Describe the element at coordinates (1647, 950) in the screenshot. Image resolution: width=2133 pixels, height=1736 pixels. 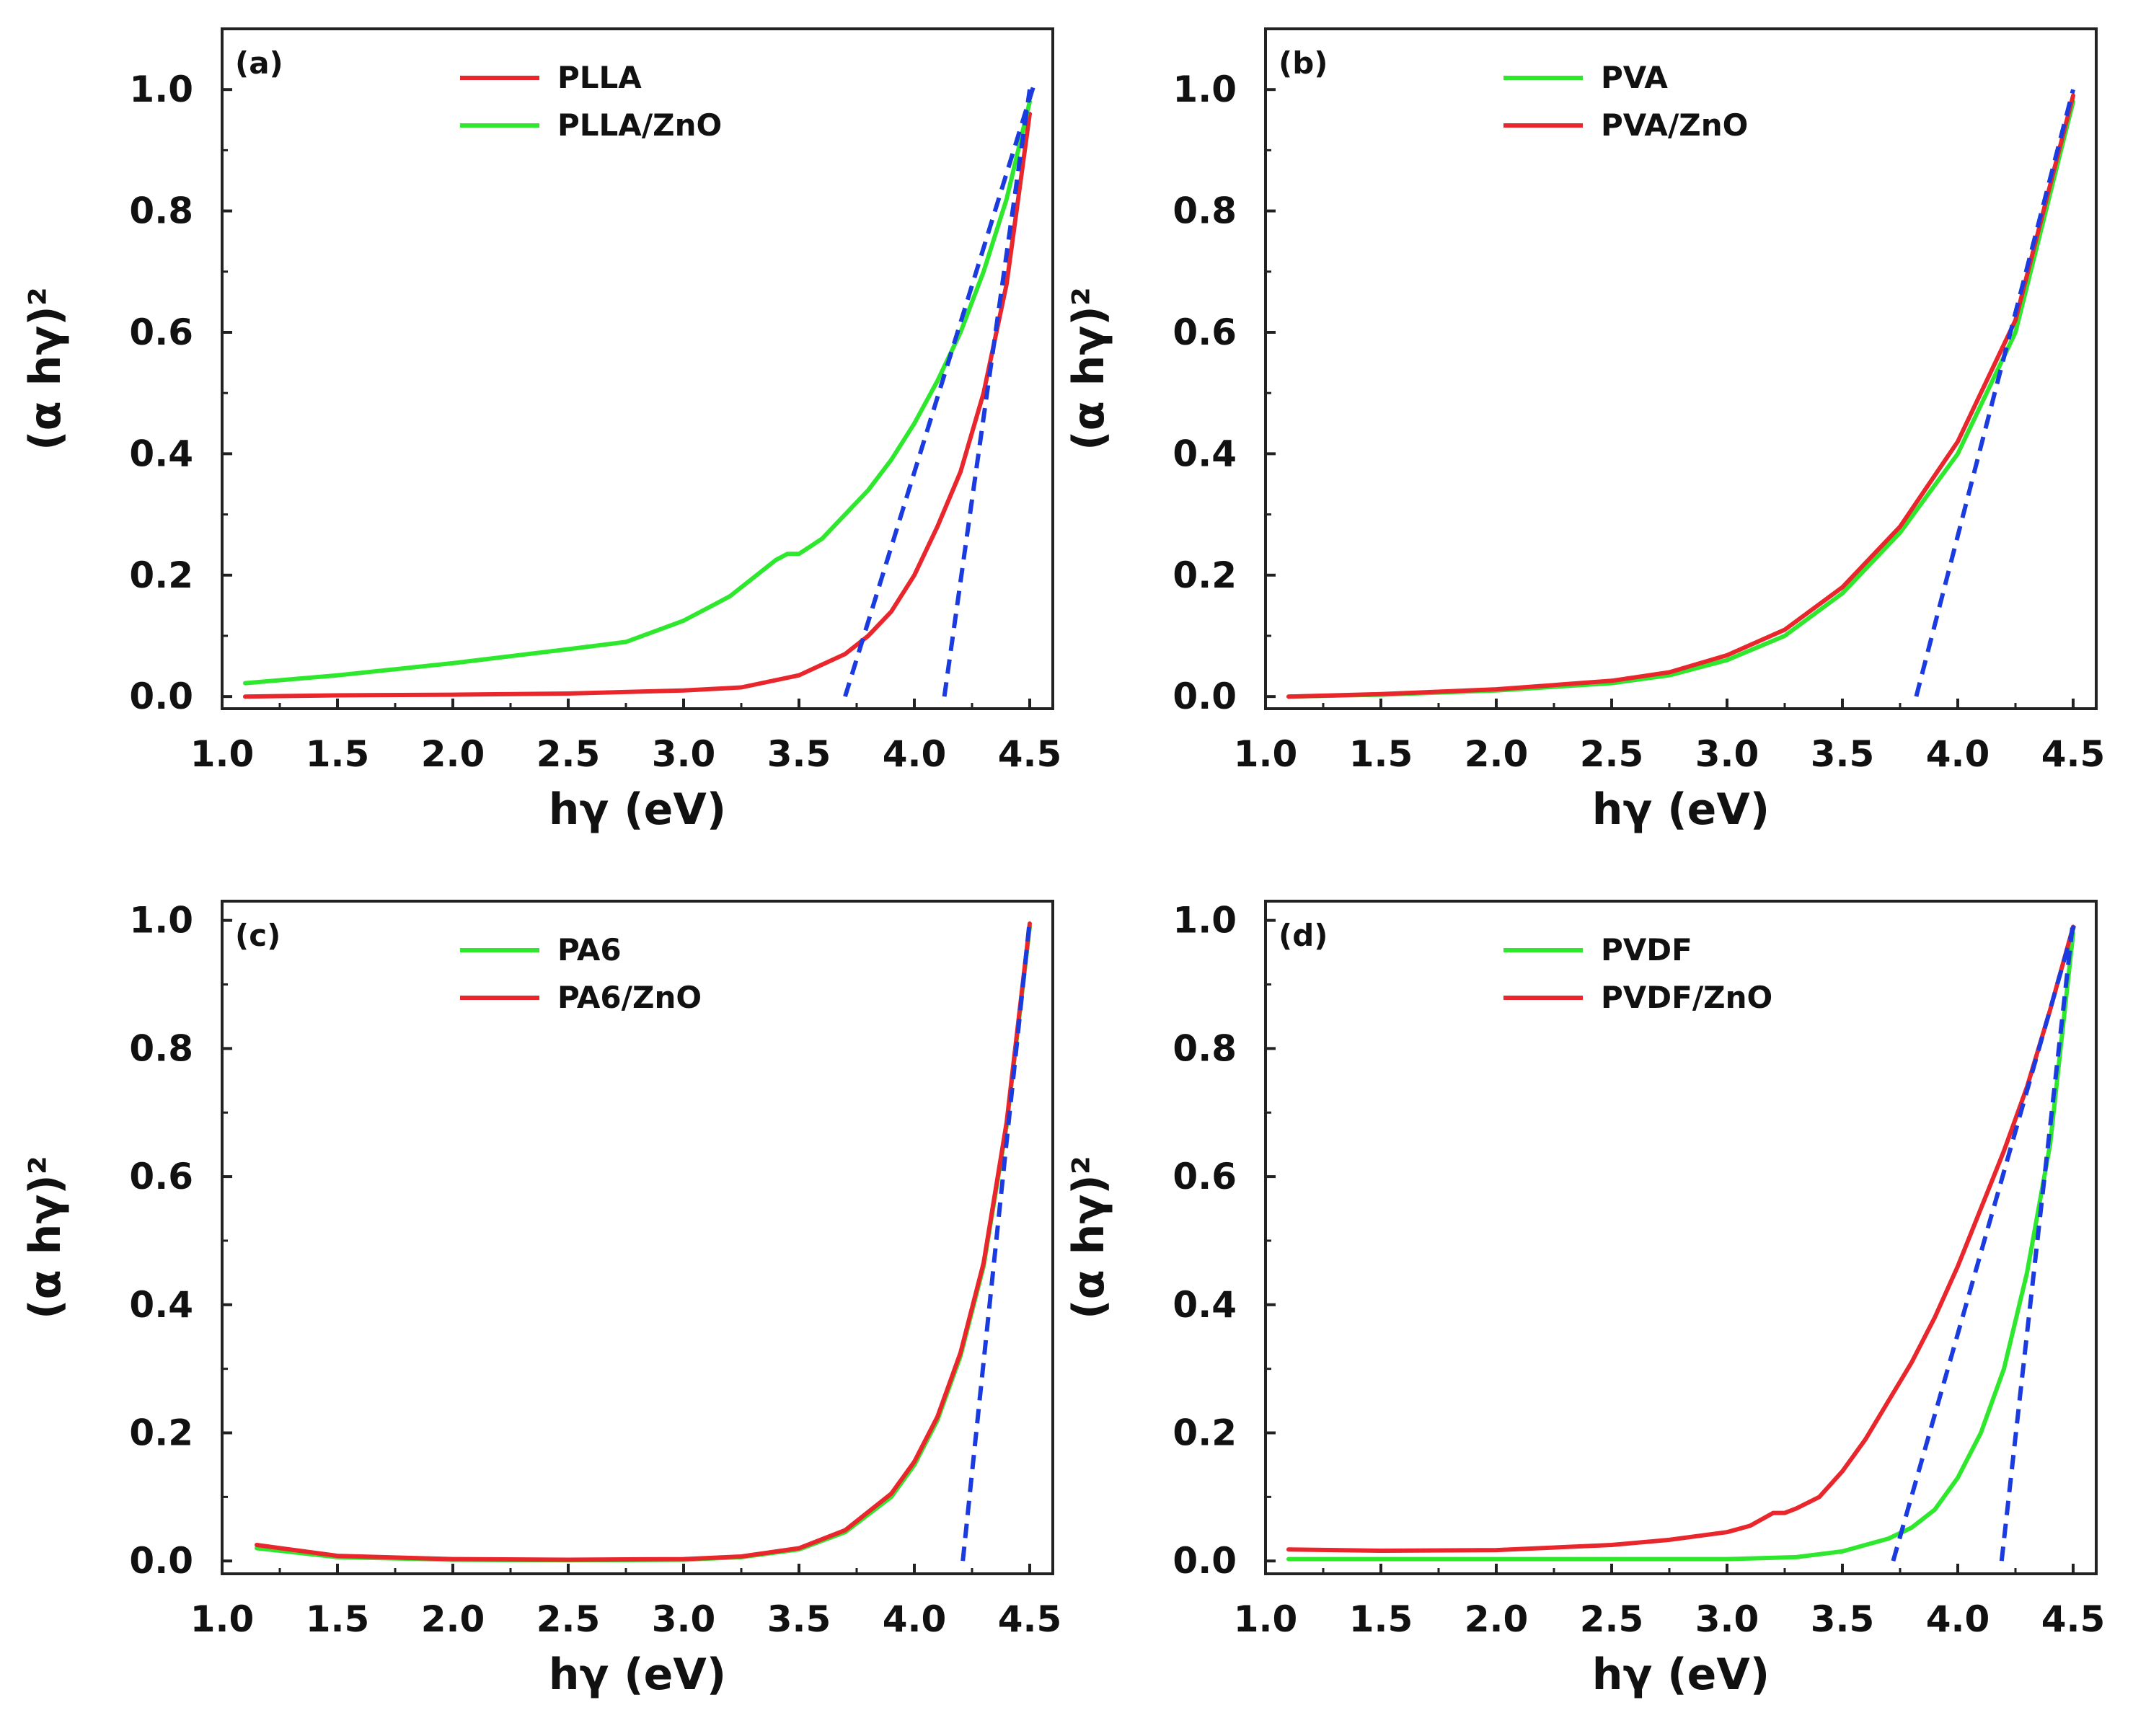
I see `legend-label: PVDF` at that location.